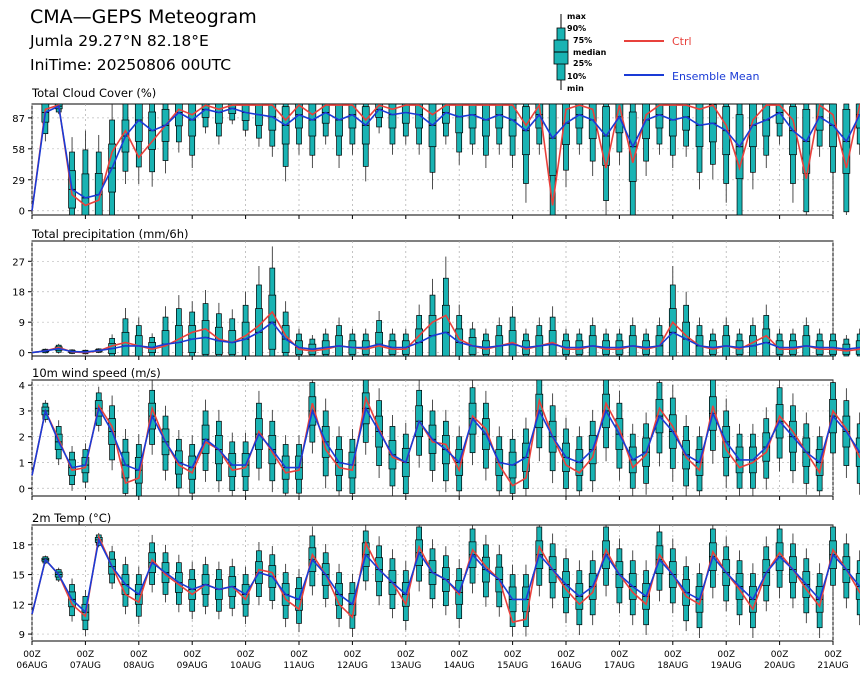 Image resolution: width=860 pixels, height=679 pixels. I want to click on page-title: CMA—GEPS Meteogram, so click(143, 17).